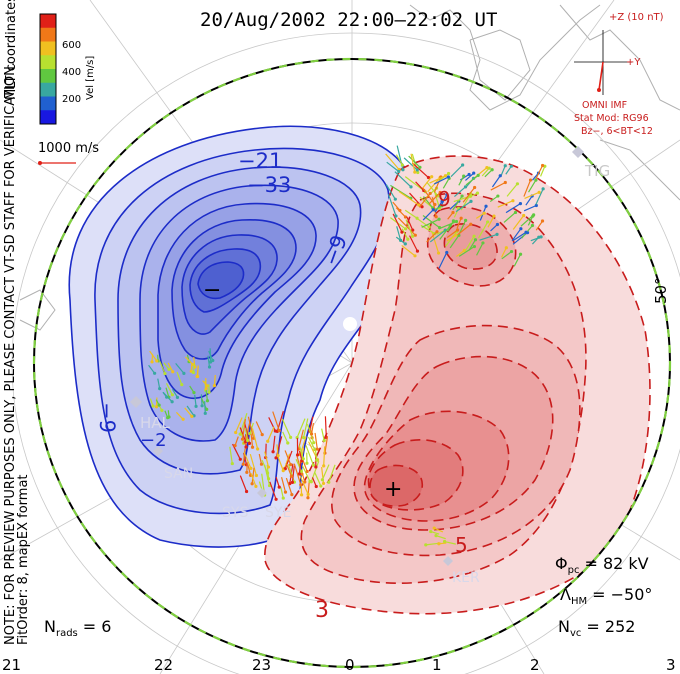  Describe the element at coordinates (77, 628) in the screenshot. I see `nrads-stat: Nrads = 6` at that location.